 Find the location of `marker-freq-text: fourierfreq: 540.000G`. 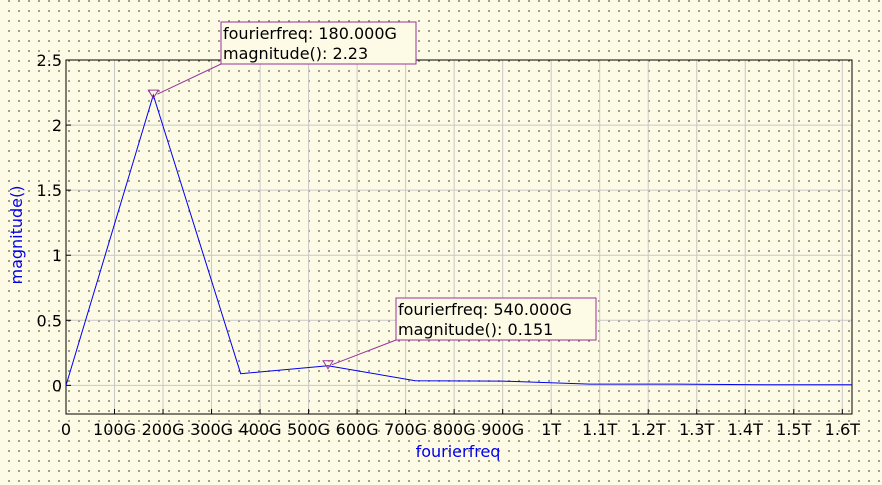

marker-freq-text: fourierfreq: 540.000G is located at coordinates (485, 309).